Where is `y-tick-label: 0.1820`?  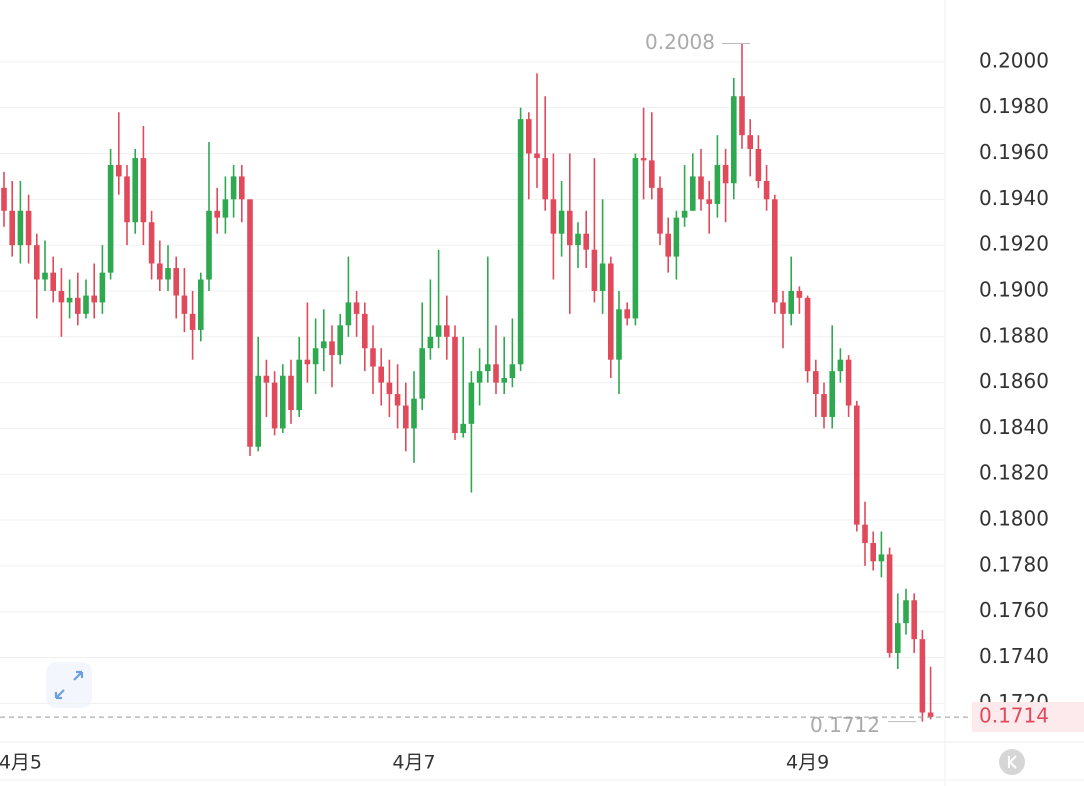 y-tick-label: 0.1820 is located at coordinates (1014, 473).